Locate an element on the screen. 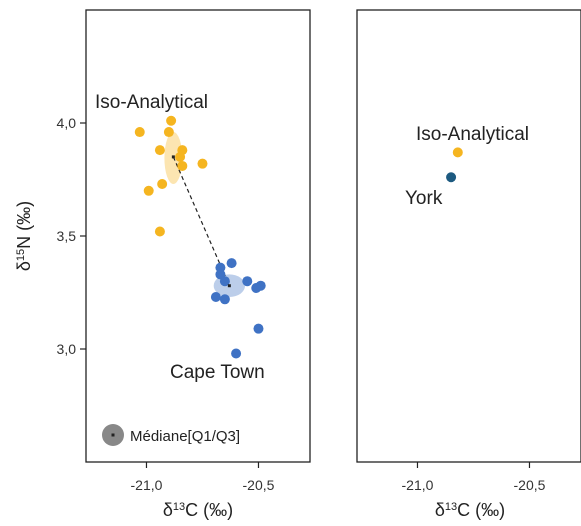 This screenshot has height=526, width=581. annotation-iso-analytical-right: Iso-Analytical is located at coordinates (472, 134).